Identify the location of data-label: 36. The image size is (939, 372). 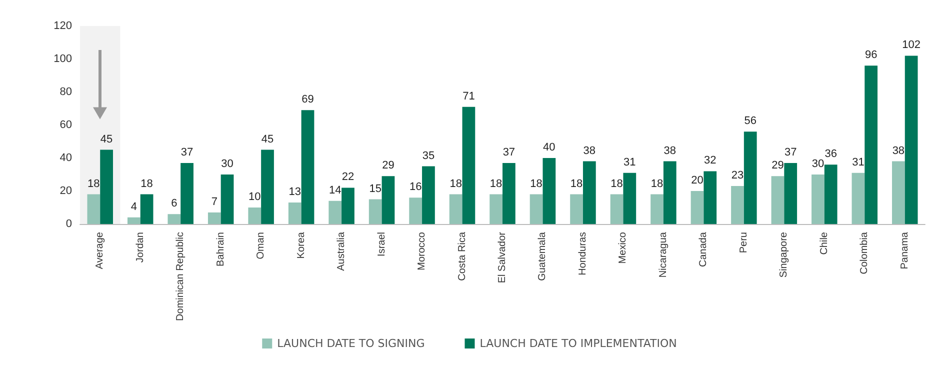
(830, 154).